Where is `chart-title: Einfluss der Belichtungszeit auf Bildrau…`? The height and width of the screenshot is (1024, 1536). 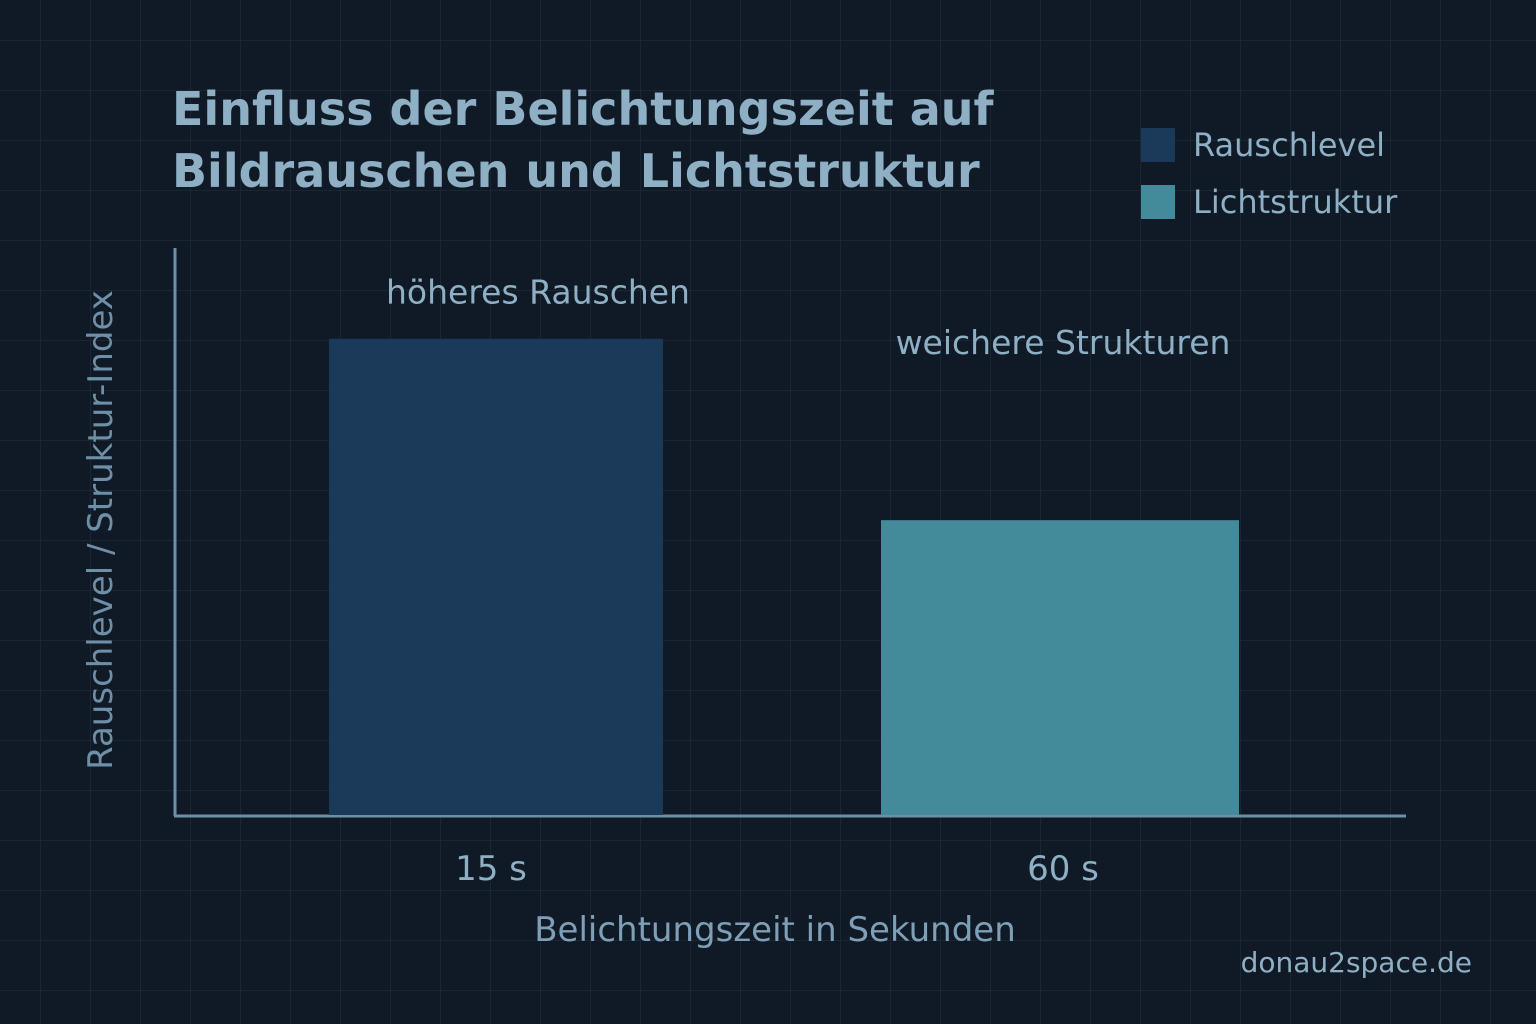 chart-title: Einfluss der Belichtungszeit auf Bildrau… is located at coordinates (583, 140).